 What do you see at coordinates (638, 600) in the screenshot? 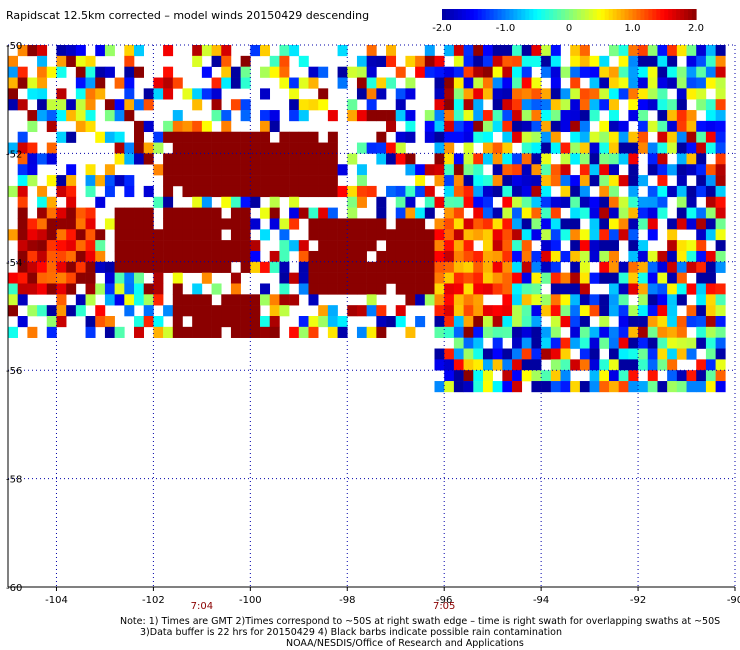
I see `x-tick-label: -92` at bounding box center [638, 600].